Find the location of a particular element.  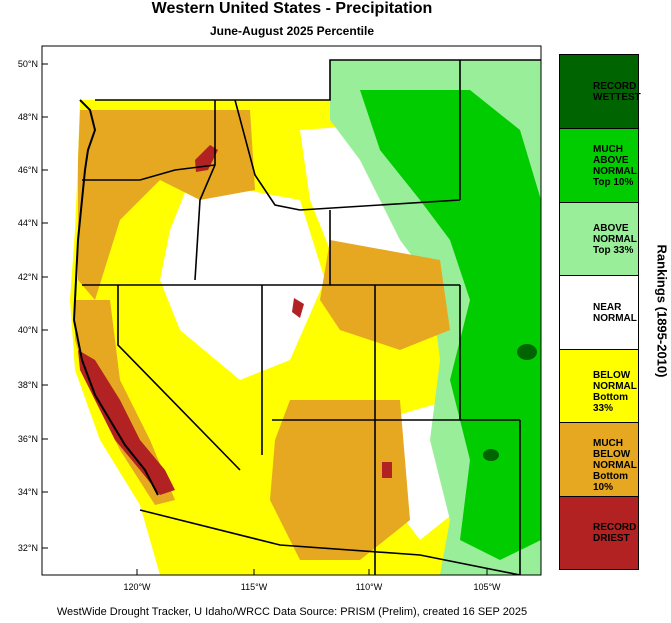

map-title: Western United States - Precipitation is located at coordinates (292, 8).